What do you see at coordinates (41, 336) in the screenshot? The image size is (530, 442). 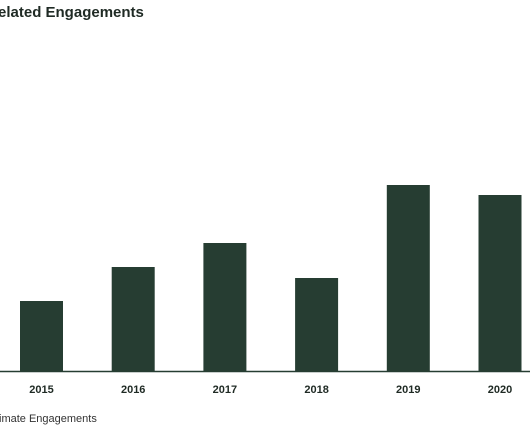 I see `bar-2015` at bounding box center [41, 336].